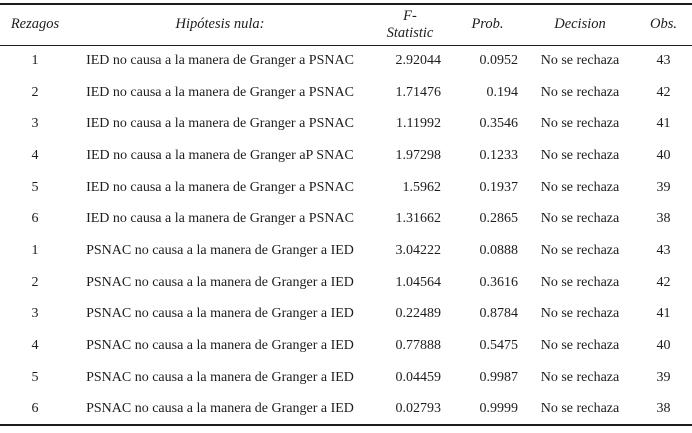 The height and width of the screenshot is (433, 692). What do you see at coordinates (220, 24) in the screenshot?
I see `col-header-hipotesis: Hipótesis nula:` at bounding box center [220, 24].